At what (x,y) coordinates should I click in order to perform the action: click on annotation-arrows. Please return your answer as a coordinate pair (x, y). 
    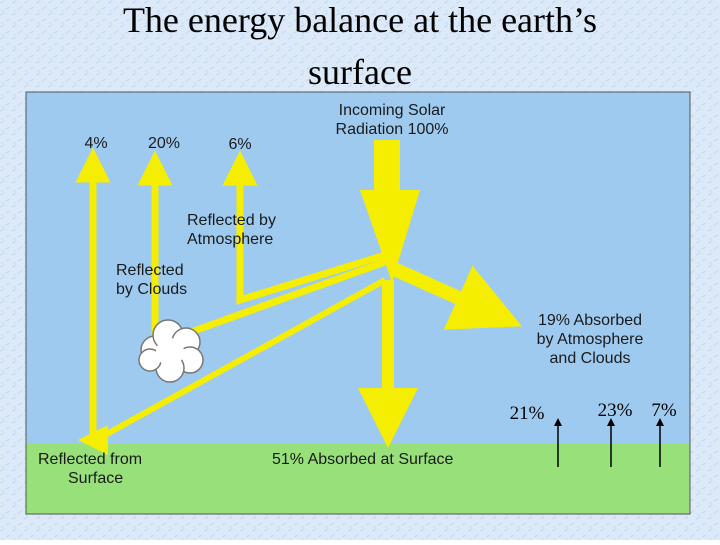
    Looking at the image, I should click on (609, 442).